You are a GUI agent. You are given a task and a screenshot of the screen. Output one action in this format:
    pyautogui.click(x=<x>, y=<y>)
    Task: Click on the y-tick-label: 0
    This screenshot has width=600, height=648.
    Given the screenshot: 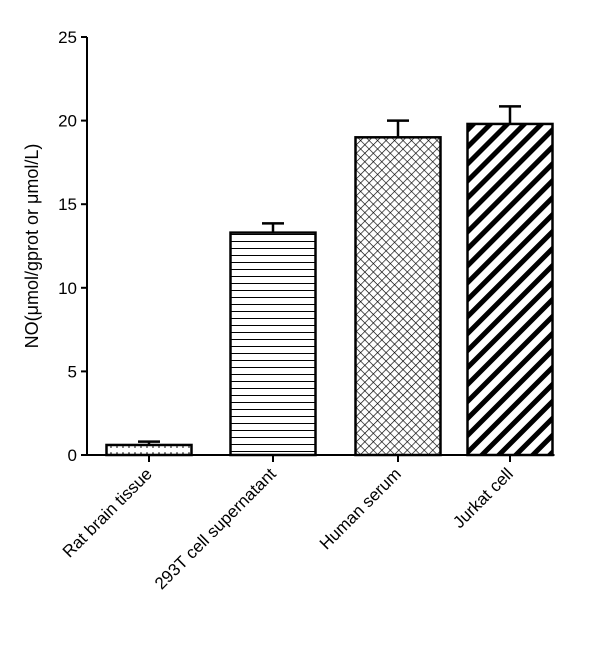 What is the action you would take?
    pyautogui.click(x=72, y=455)
    